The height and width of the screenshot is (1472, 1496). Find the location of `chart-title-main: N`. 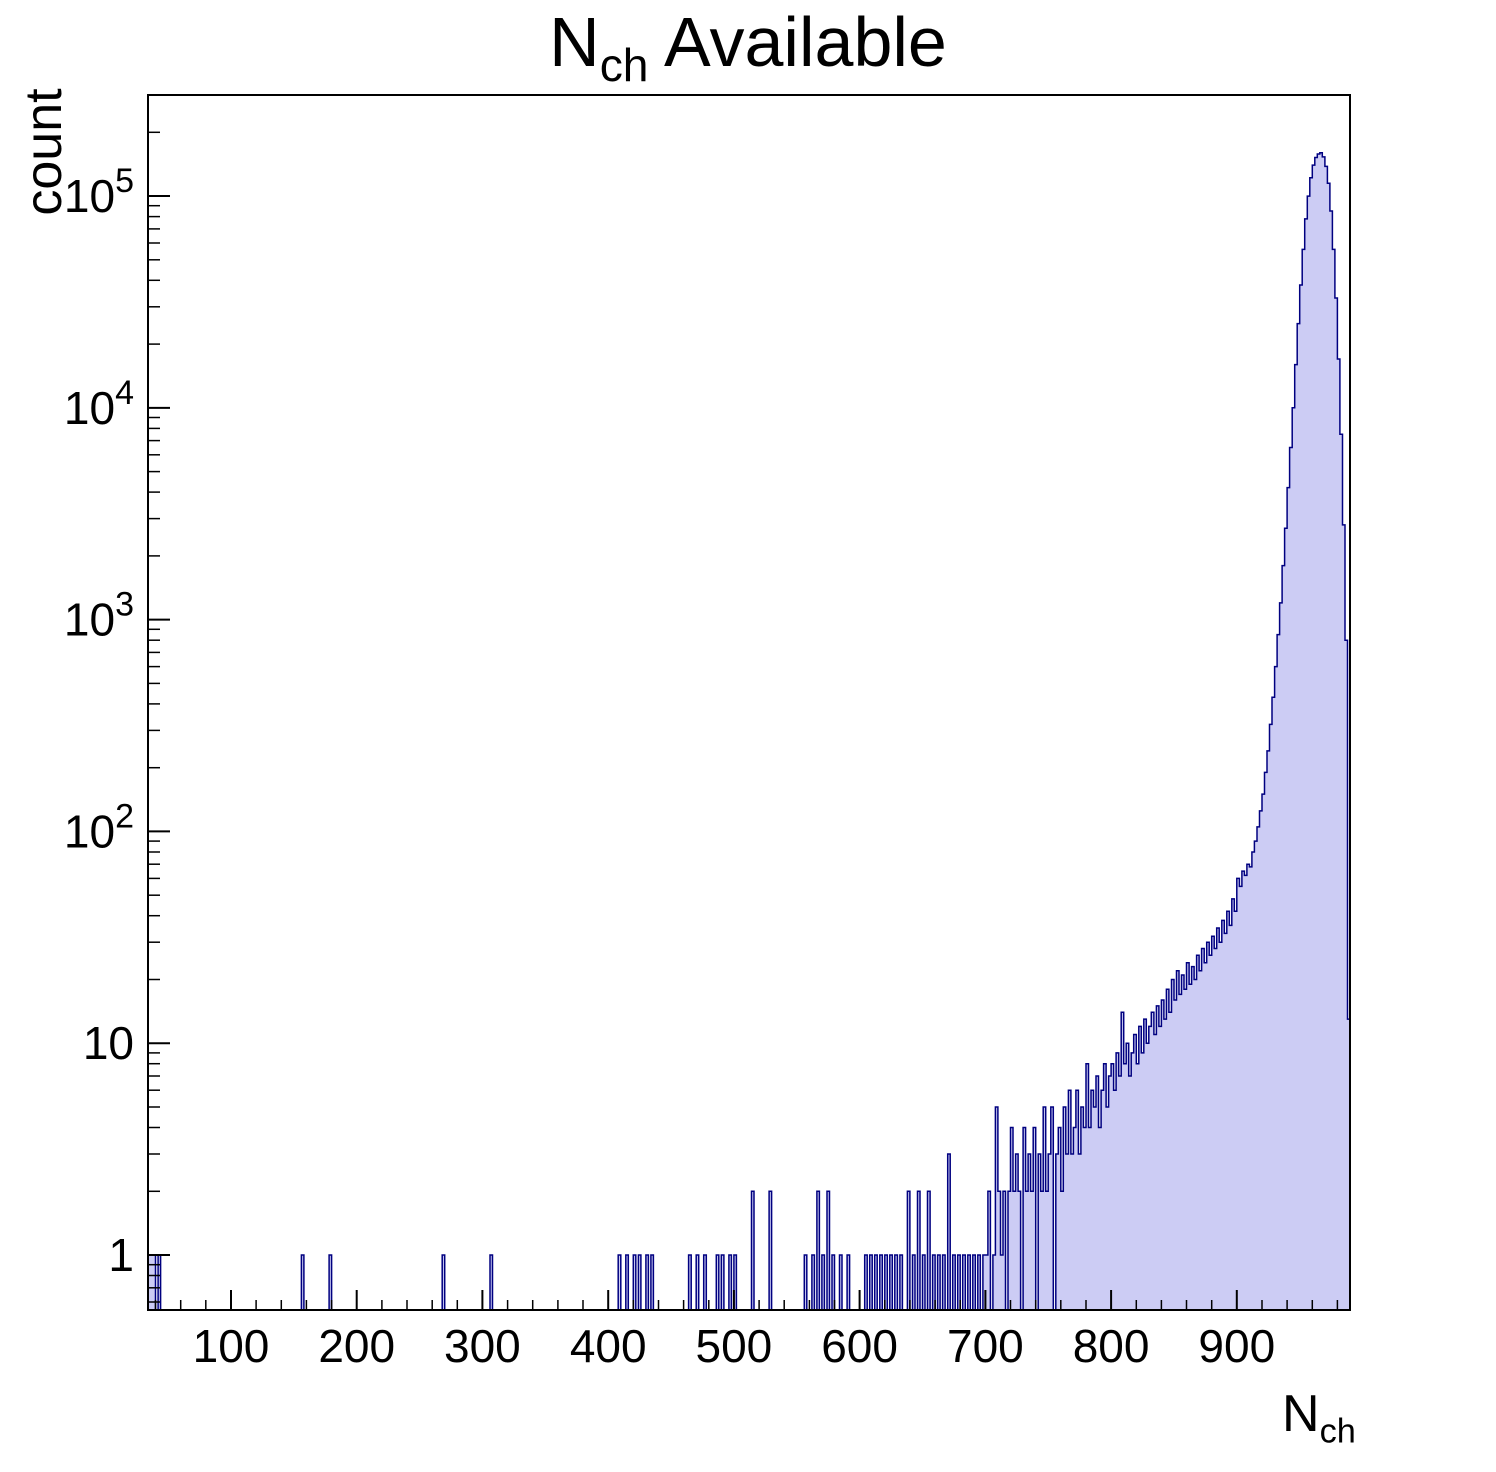

chart-title-main: N is located at coordinates (574, 42).